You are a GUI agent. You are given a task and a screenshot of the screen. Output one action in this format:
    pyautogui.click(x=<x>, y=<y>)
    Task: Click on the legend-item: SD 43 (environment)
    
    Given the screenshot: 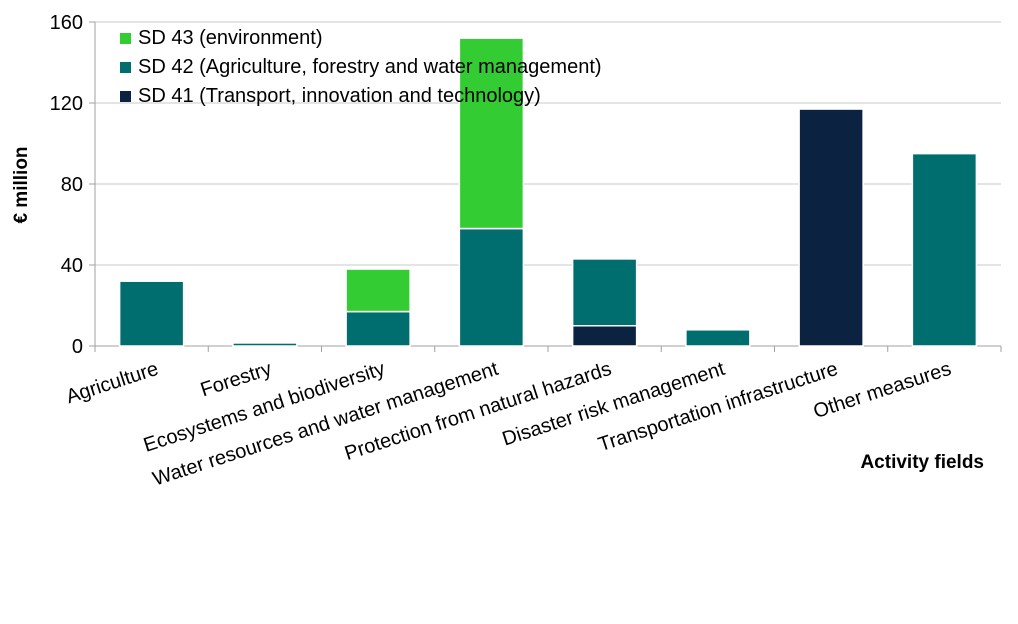 What is the action you would take?
    pyautogui.click(x=361, y=38)
    